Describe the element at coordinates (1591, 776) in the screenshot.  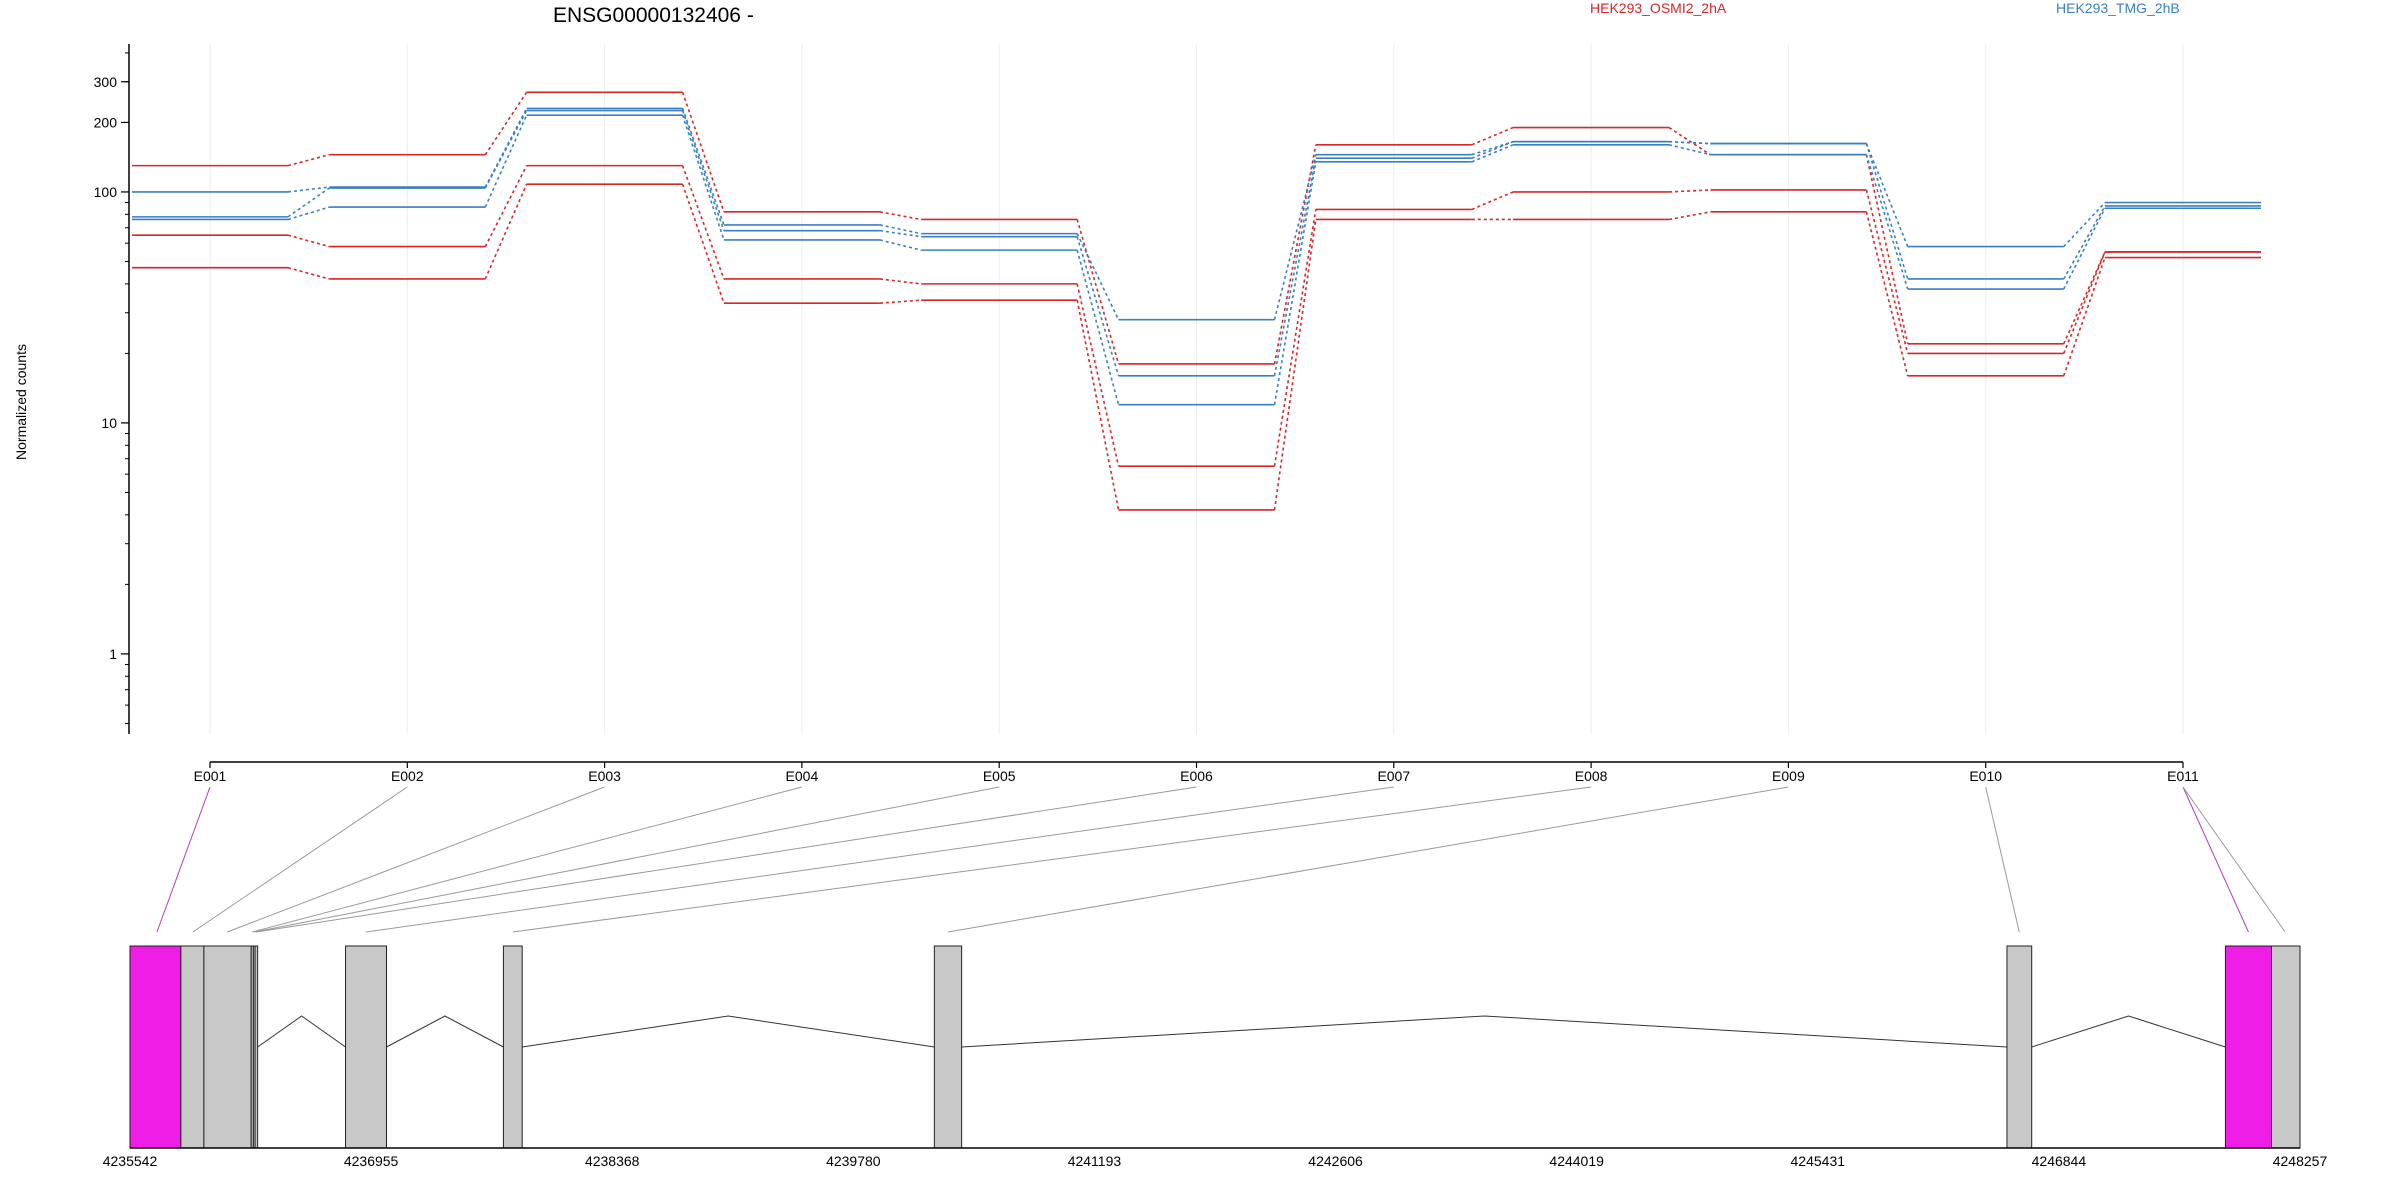
I see `x-tick-label-e008: E008` at that location.